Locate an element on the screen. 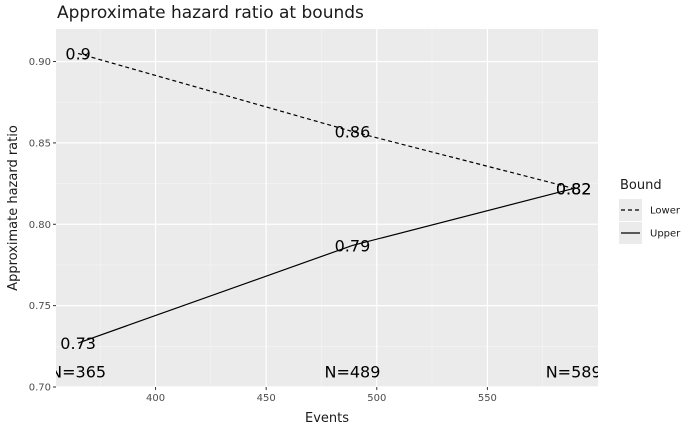 This screenshot has width=700, height=432. sample-size-label: N=365 is located at coordinates (78, 372).